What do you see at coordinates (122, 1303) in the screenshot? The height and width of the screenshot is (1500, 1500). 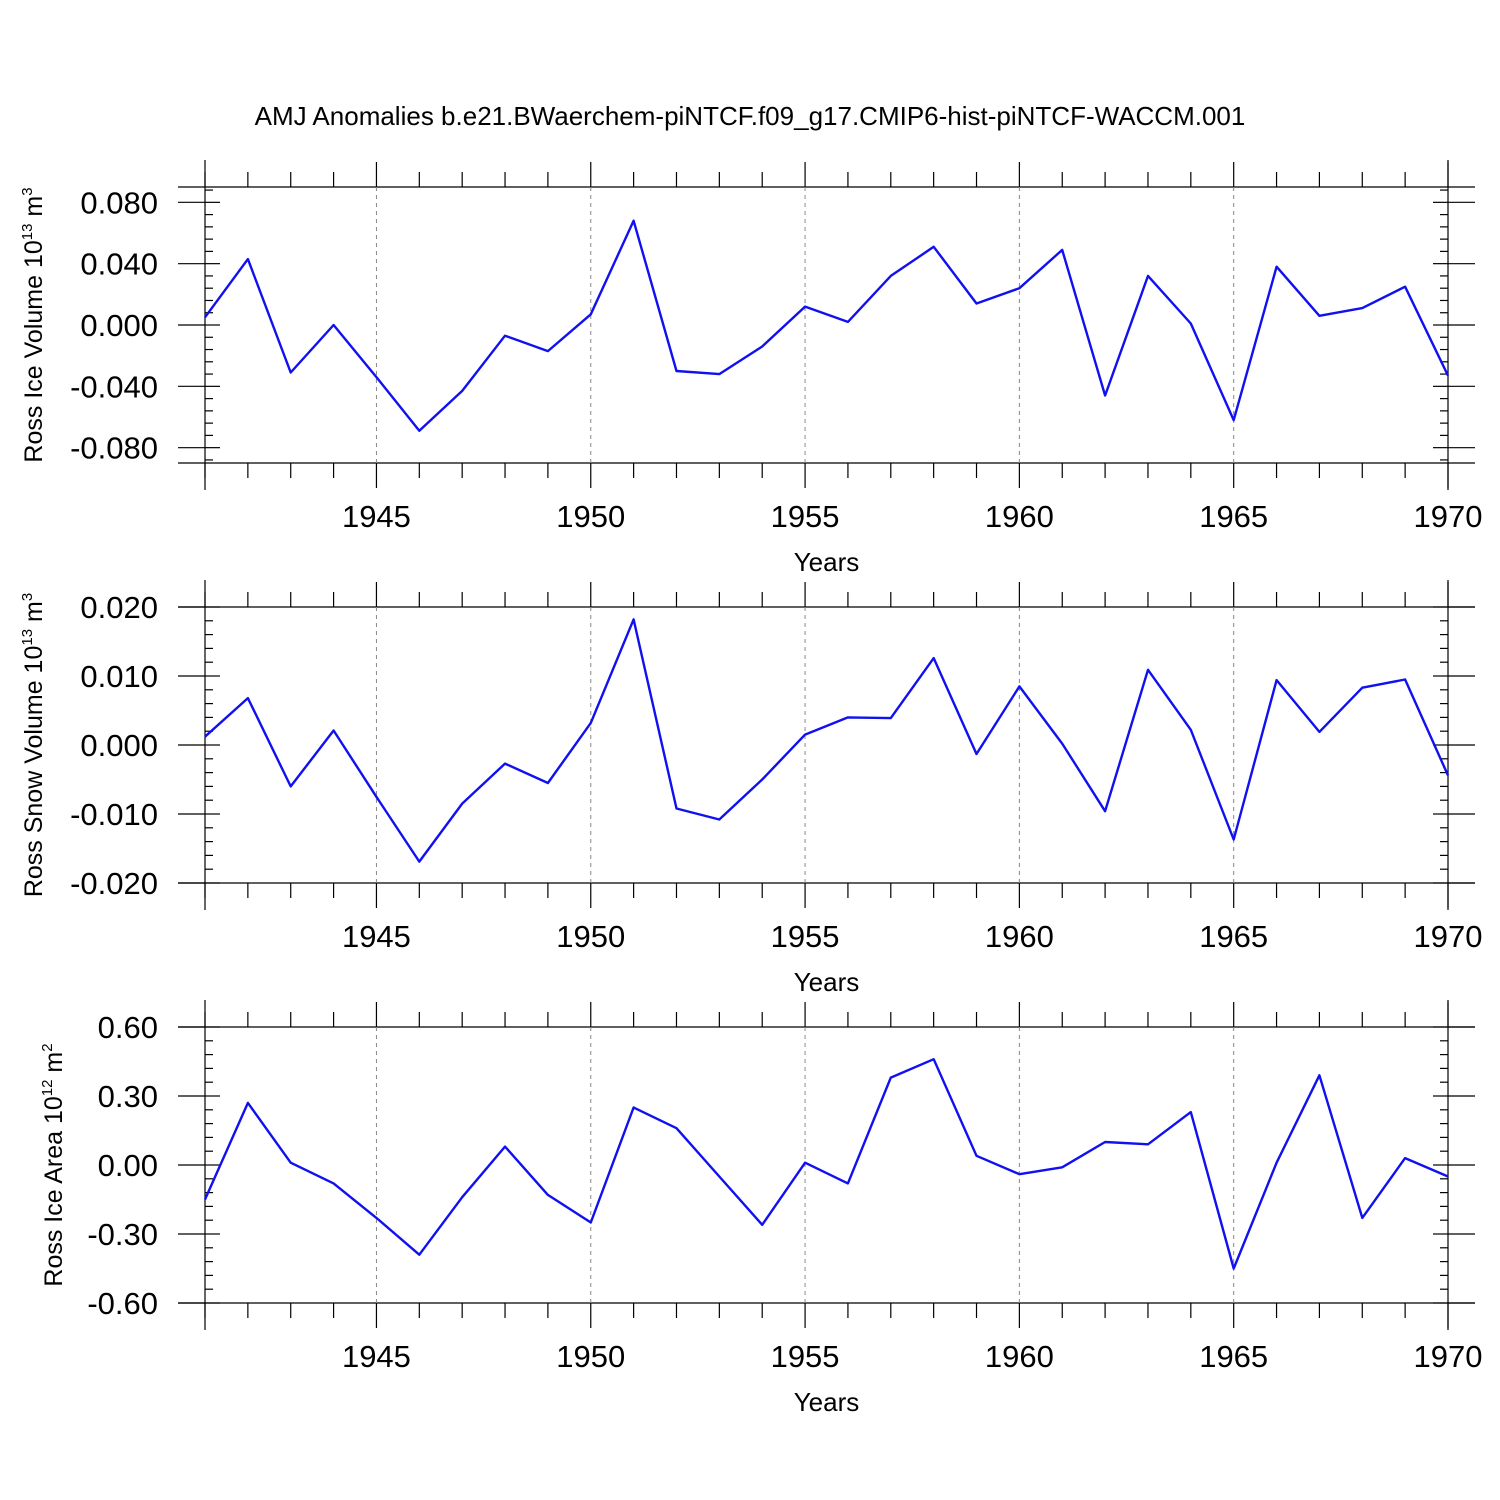 I see `y-tick-label: -0.60` at bounding box center [122, 1303].